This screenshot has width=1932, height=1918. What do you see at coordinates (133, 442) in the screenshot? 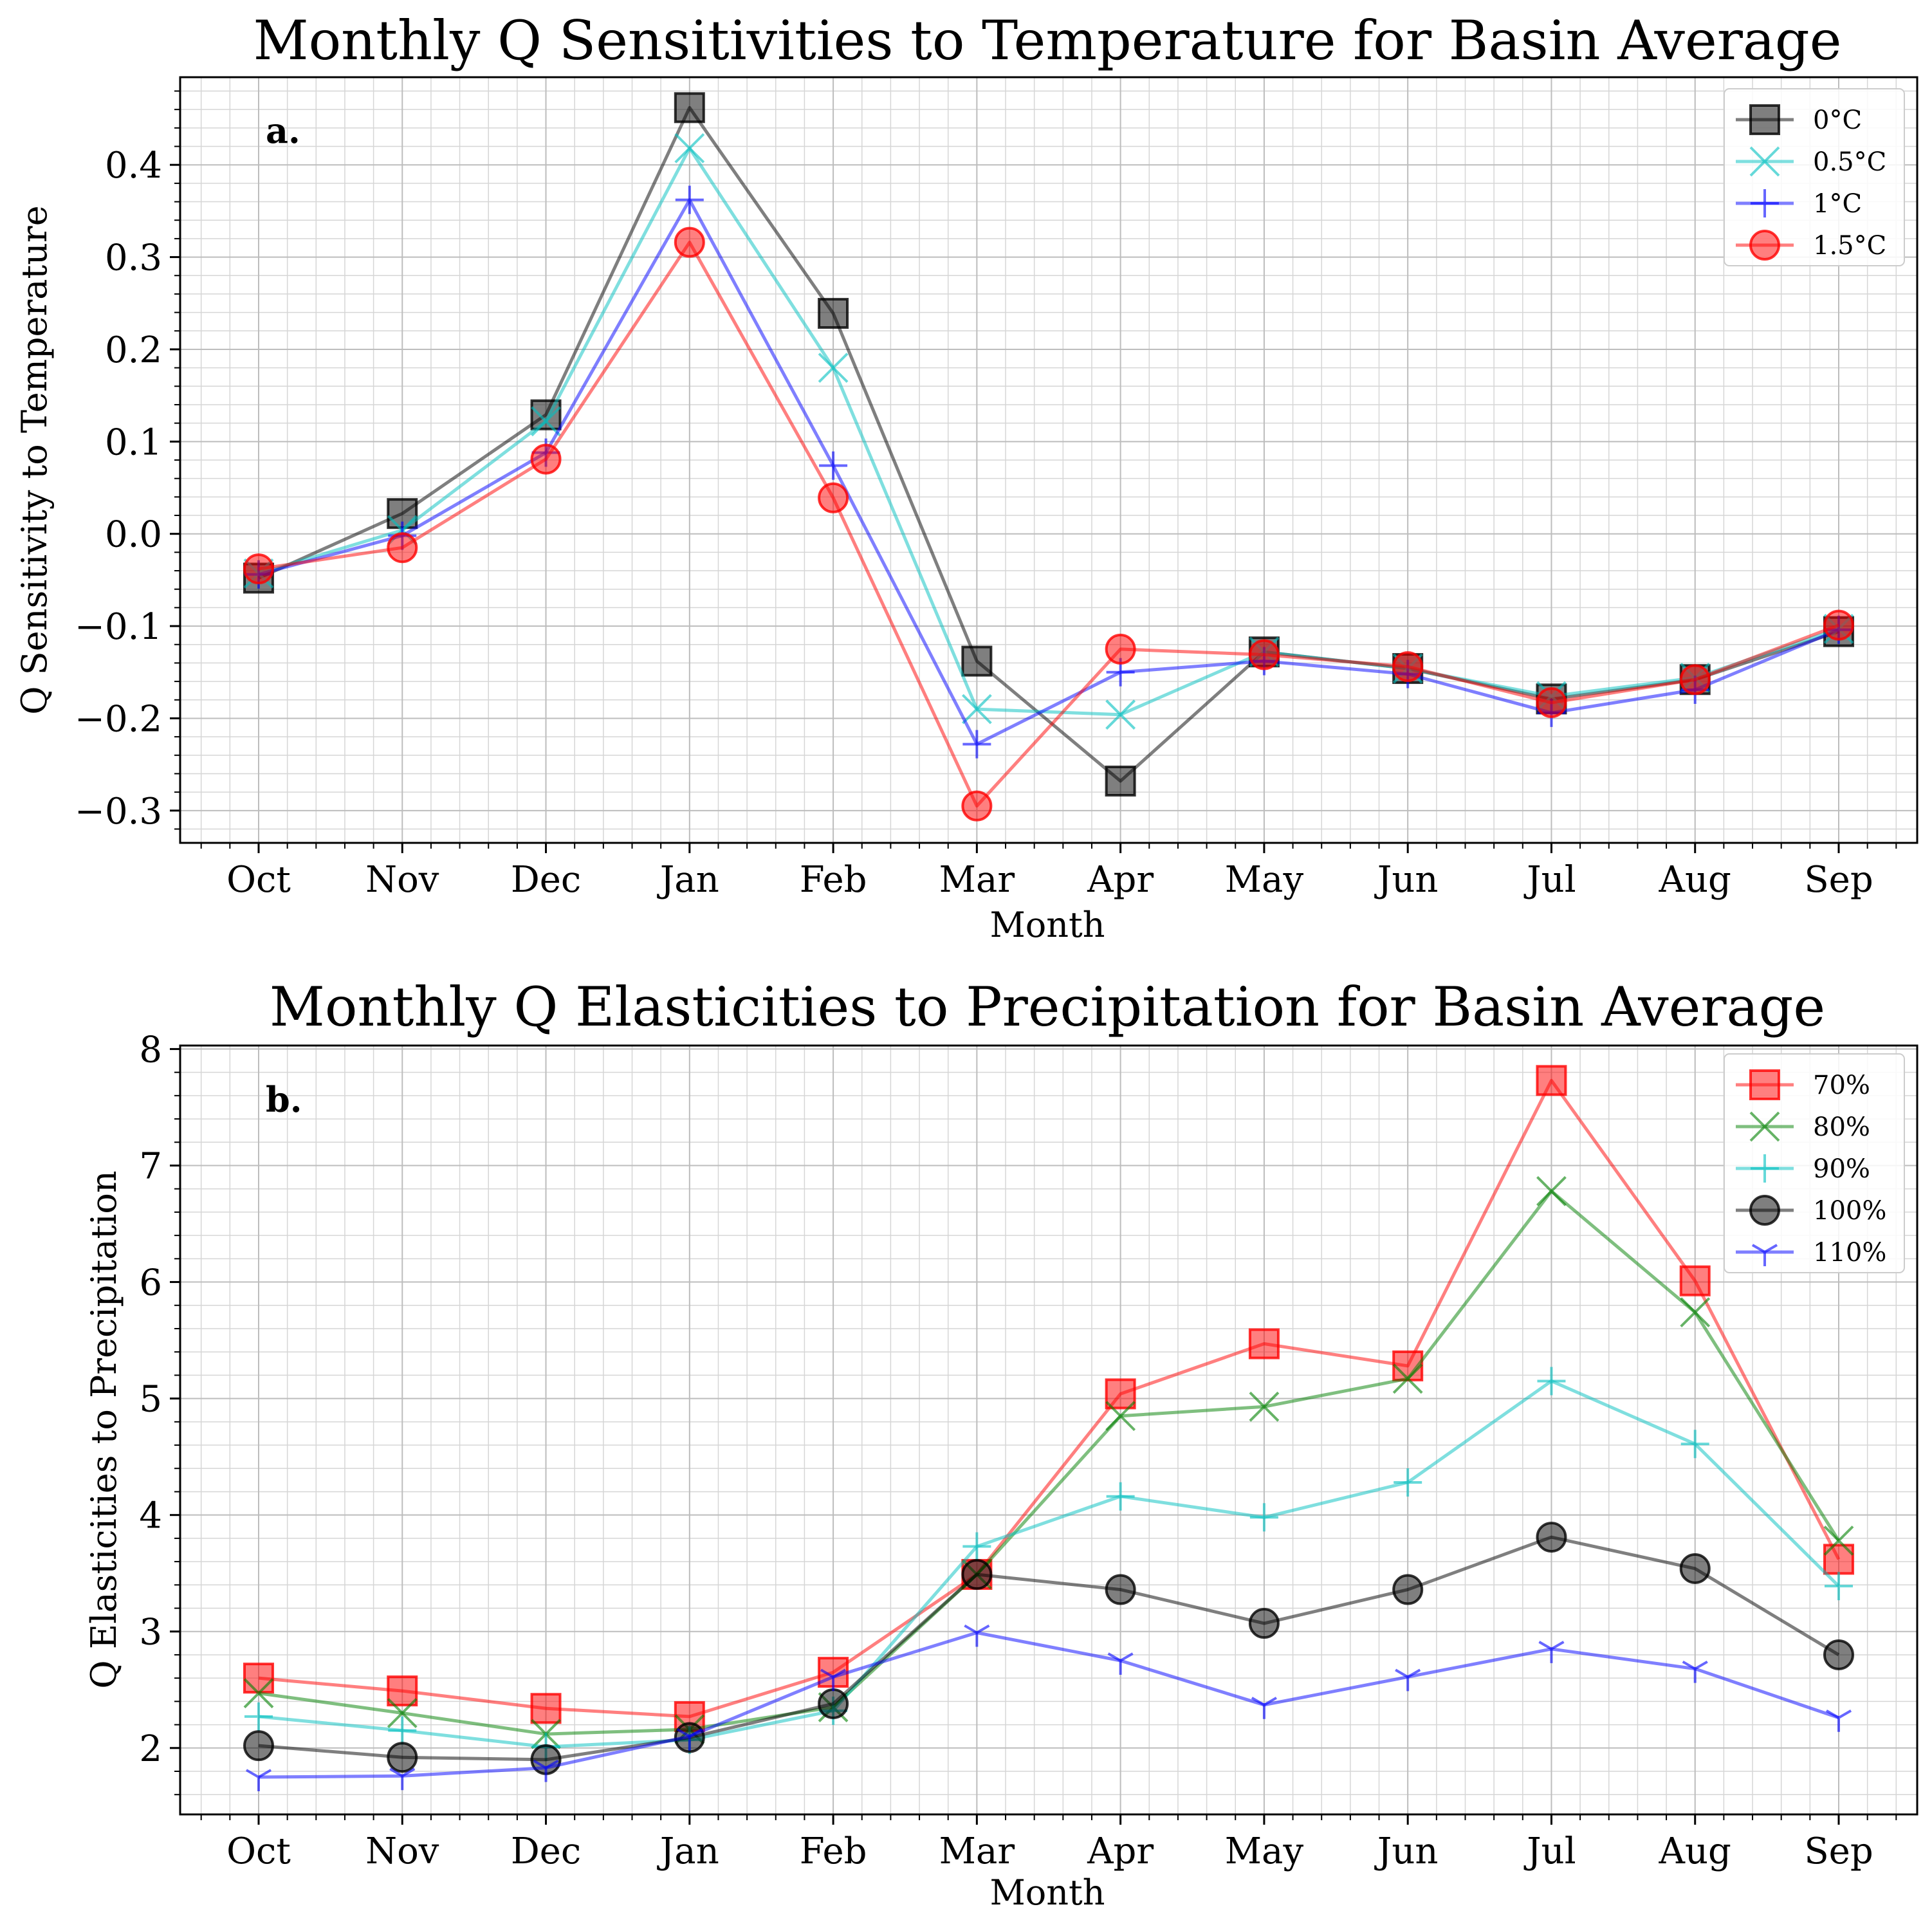
I see `panel-a-y-tick-label: 0.1` at bounding box center [133, 442].